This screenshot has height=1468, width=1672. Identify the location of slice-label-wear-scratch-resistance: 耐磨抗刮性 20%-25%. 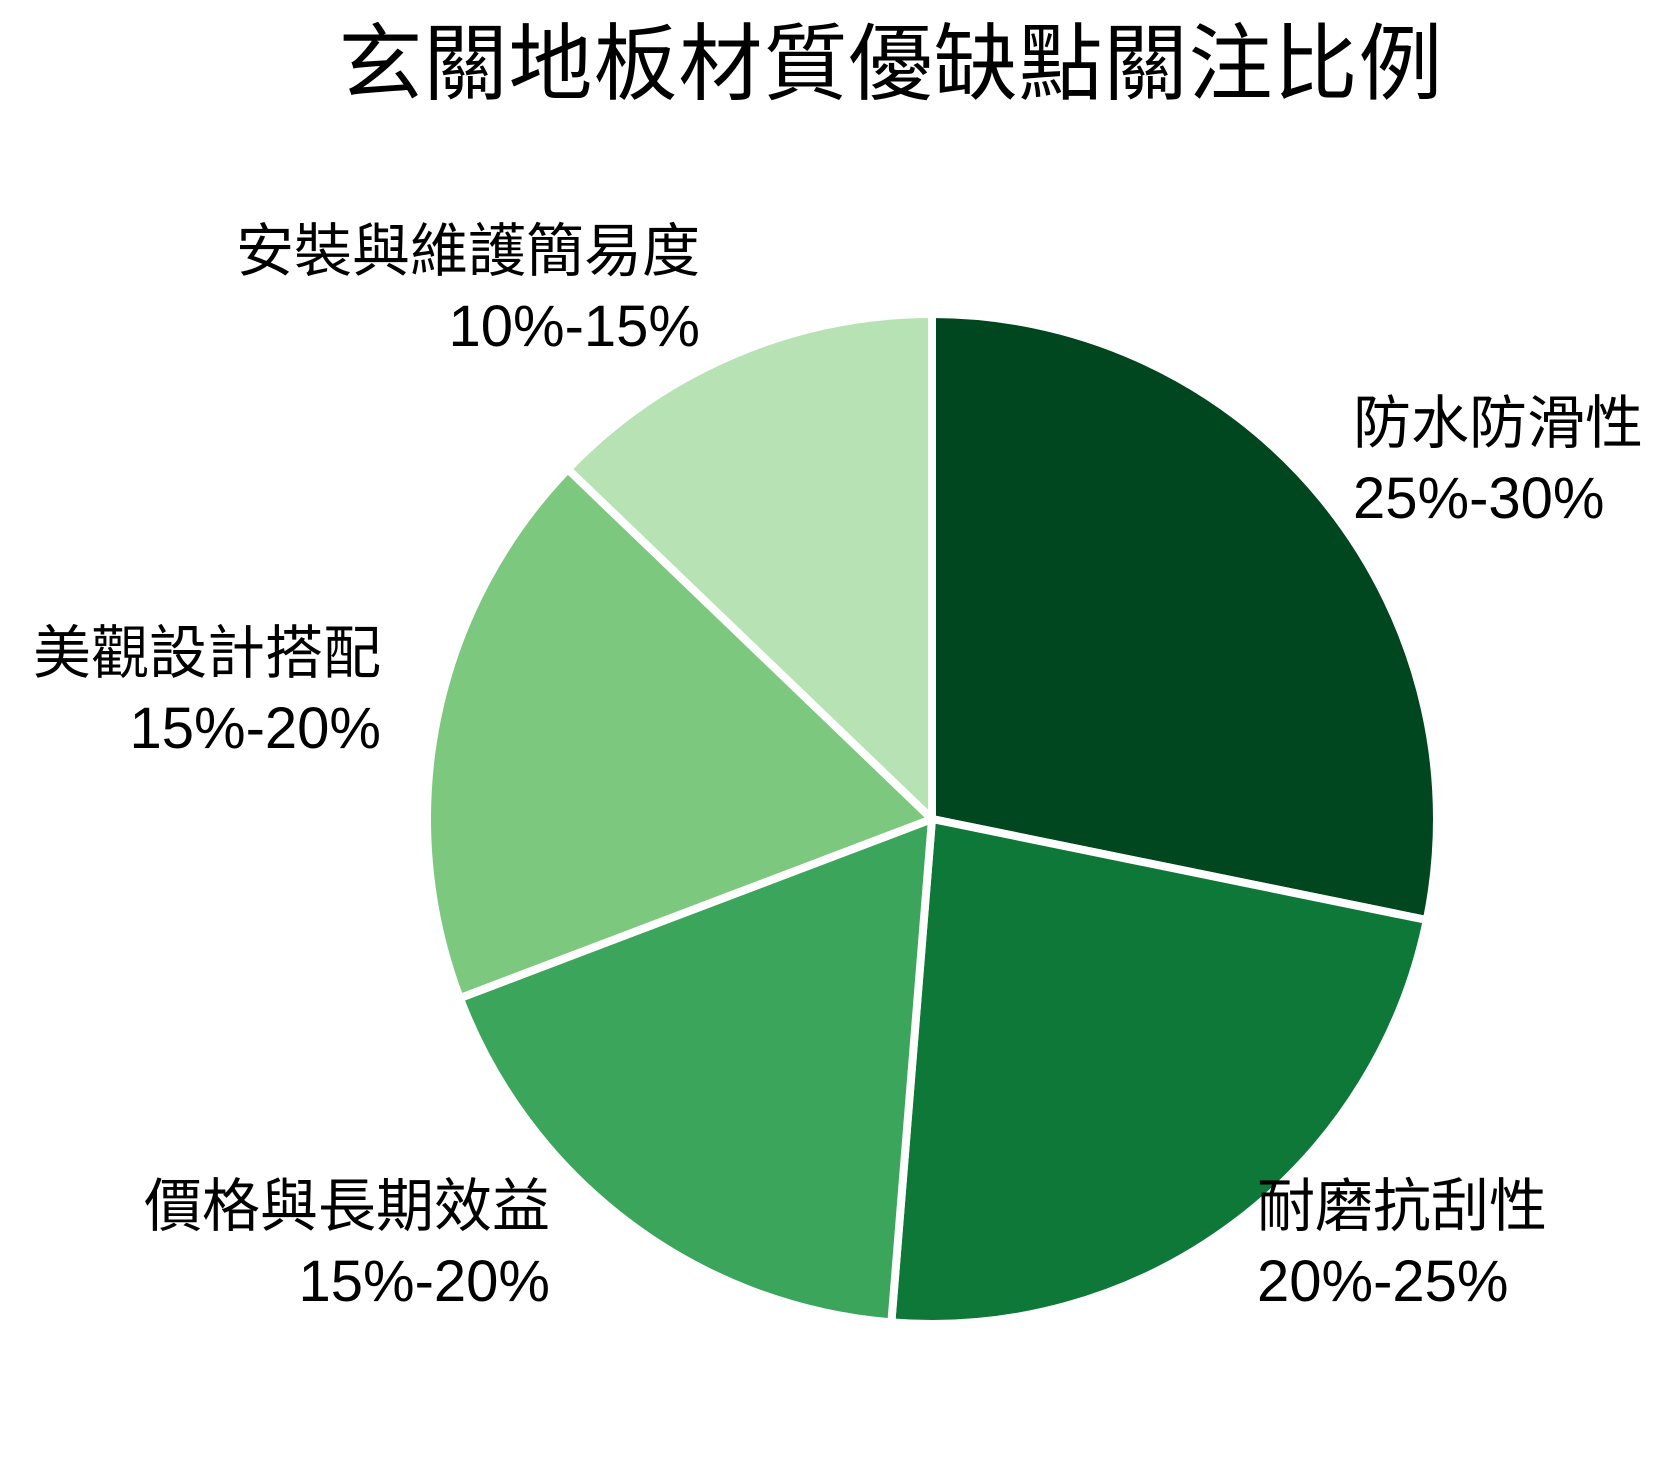
(1402, 1244).